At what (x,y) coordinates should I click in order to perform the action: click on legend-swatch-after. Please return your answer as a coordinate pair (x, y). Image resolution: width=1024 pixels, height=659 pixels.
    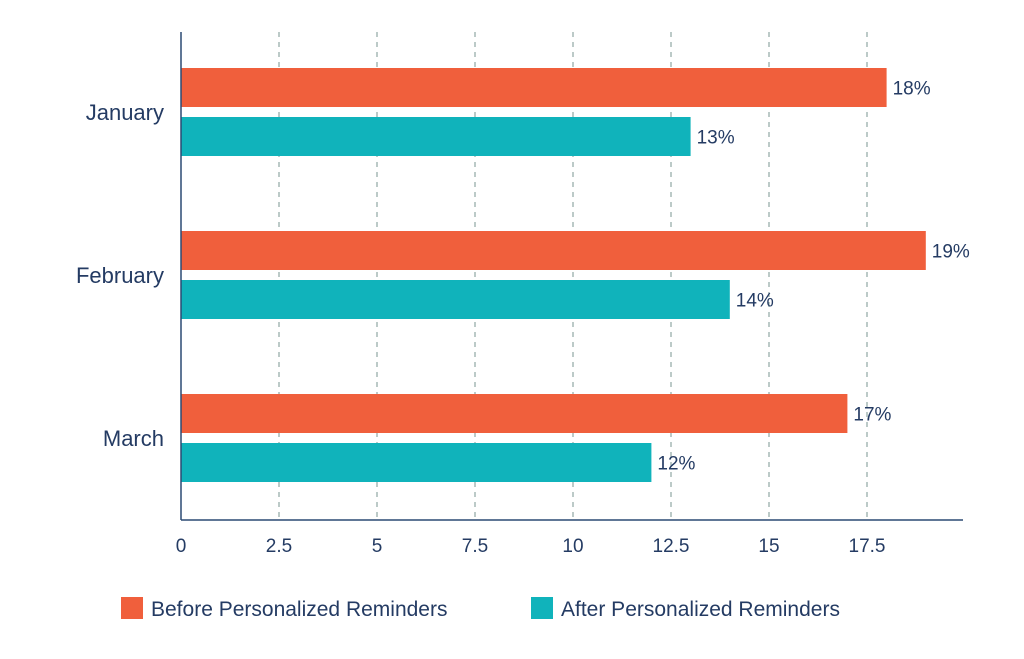
    Looking at the image, I should click on (542, 608).